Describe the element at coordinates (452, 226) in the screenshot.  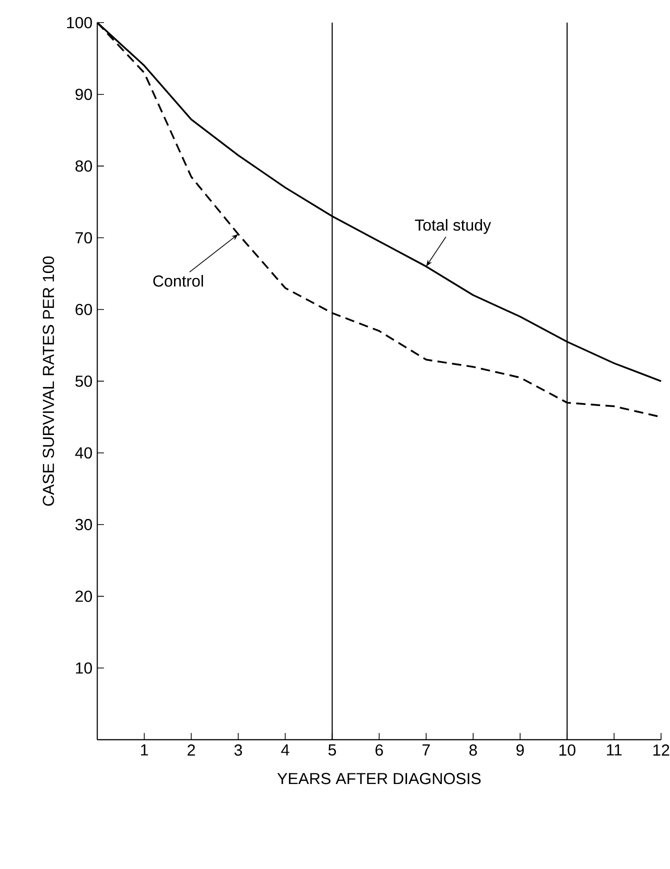
I see `annotation: Total study` at that location.